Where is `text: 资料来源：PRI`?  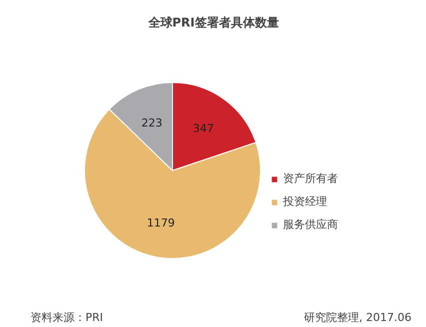 text: 资料来源：PRI is located at coordinates (67, 317).